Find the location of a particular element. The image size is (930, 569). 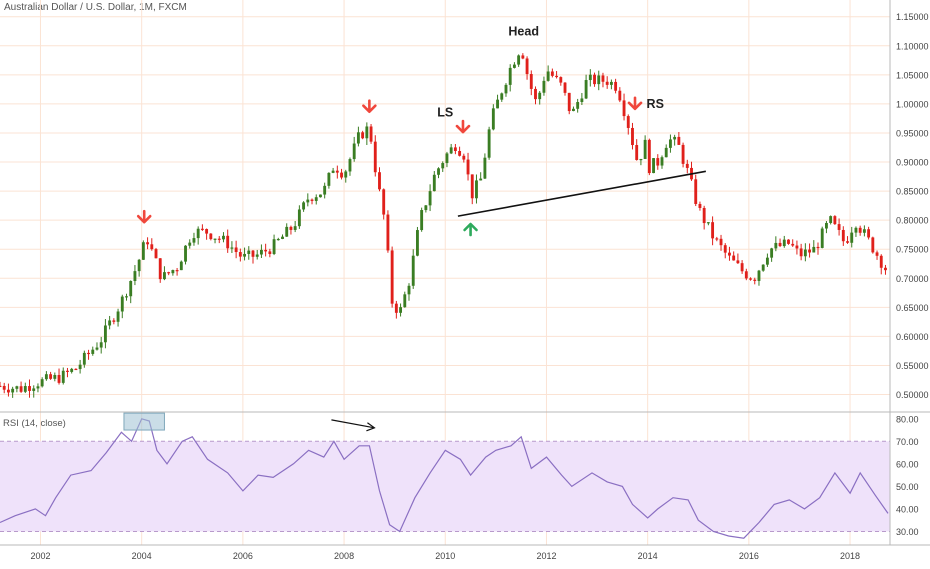

year-tick-label: 2004 is located at coordinates (142, 556).